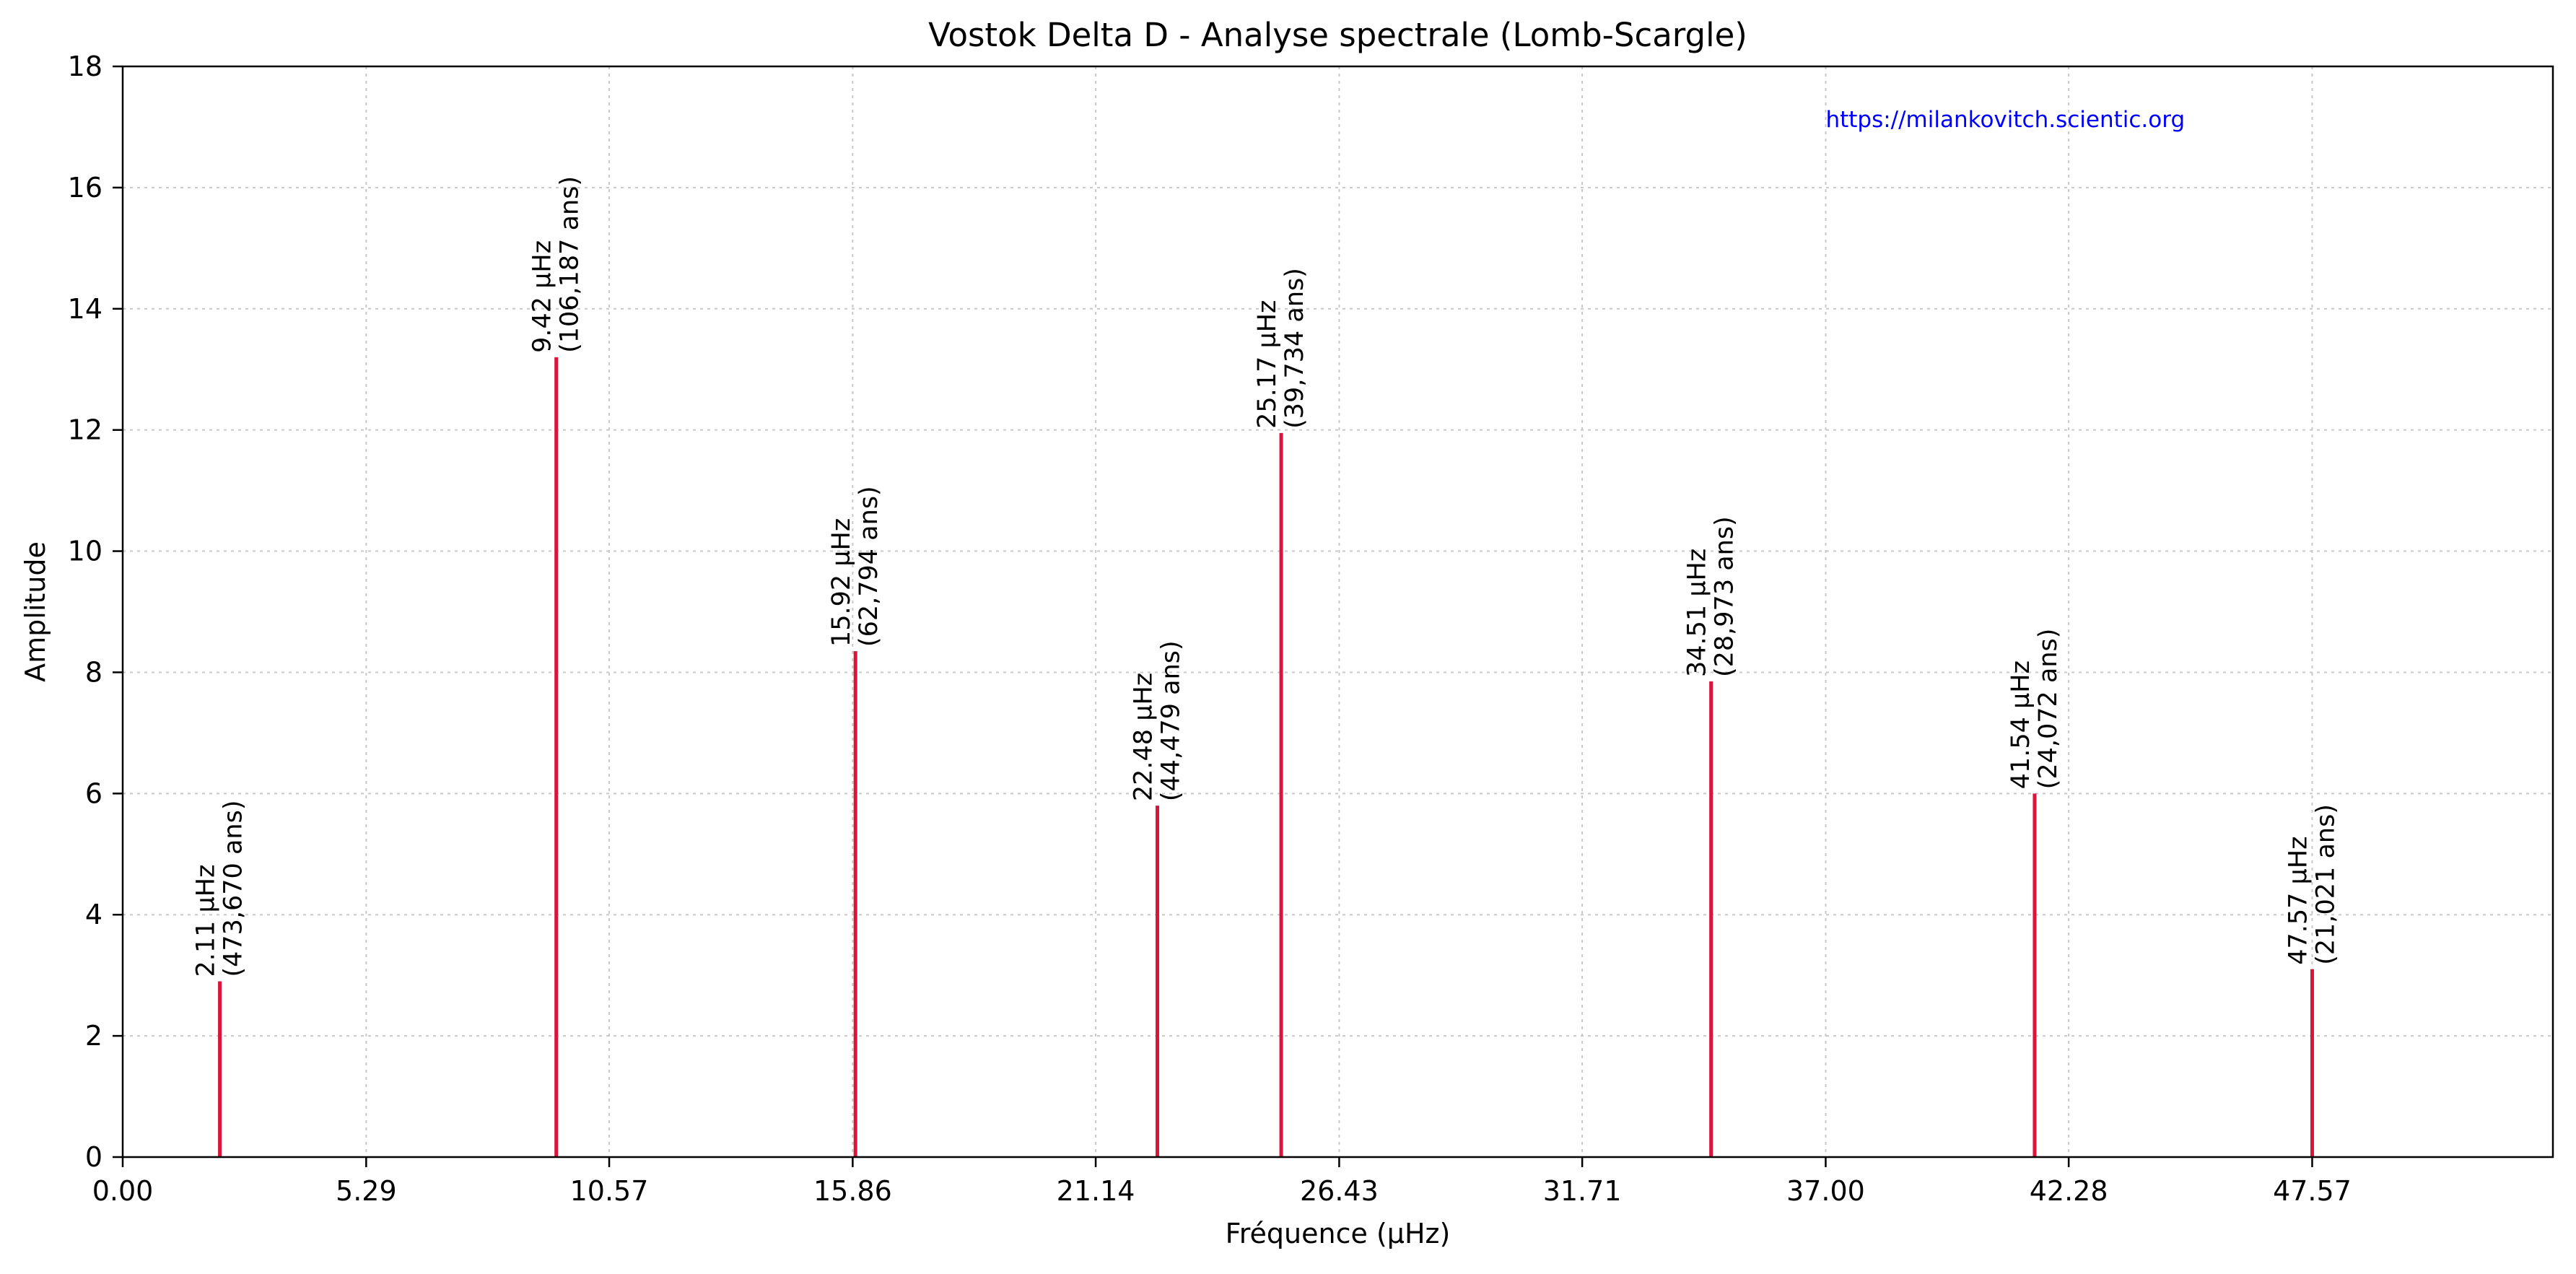 The image size is (2576, 1274). I want to click on peak-label: 22.48 µHz(44,479 ans), so click(1158, 720).